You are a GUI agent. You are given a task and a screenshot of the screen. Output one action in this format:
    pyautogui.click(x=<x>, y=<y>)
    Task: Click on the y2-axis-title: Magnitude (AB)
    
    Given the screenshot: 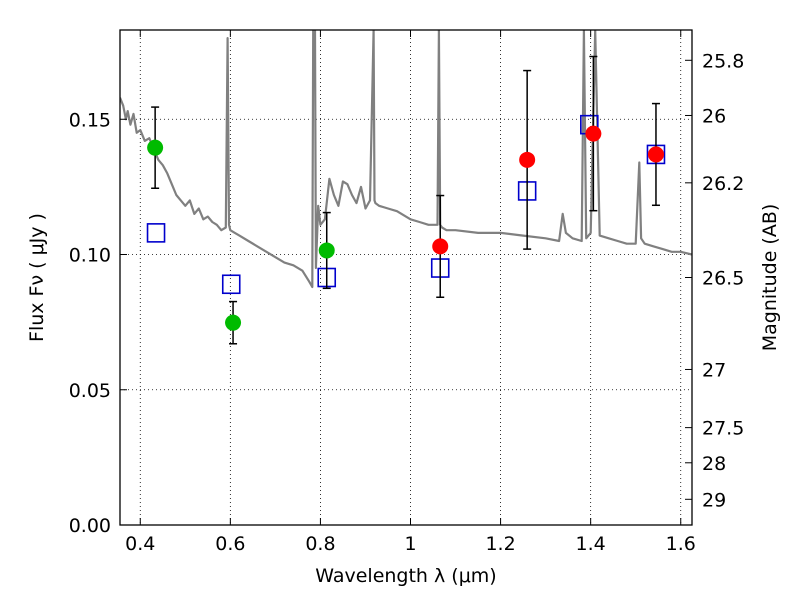 What is the action you would take?
    pyautogui.click(x=770, y=278)
    